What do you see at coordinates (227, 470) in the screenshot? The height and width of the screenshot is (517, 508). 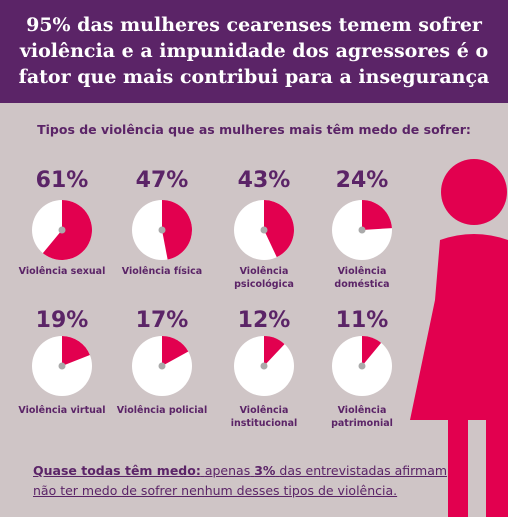 I see `note-text: apenas` at bounding box center [227, 470].